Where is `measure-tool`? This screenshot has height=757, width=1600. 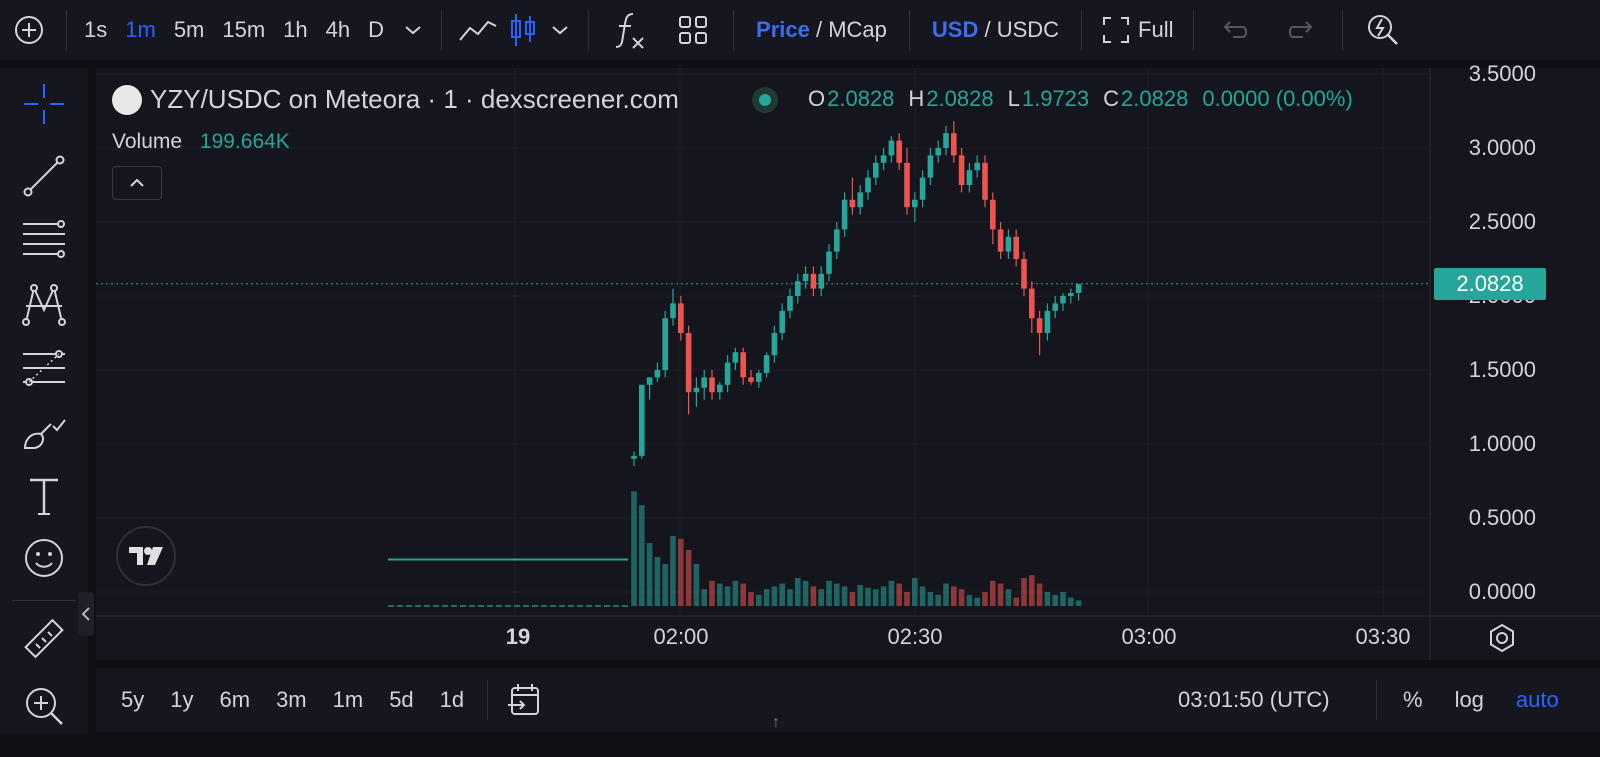
measure-tool is located at coordinates (44, 640).